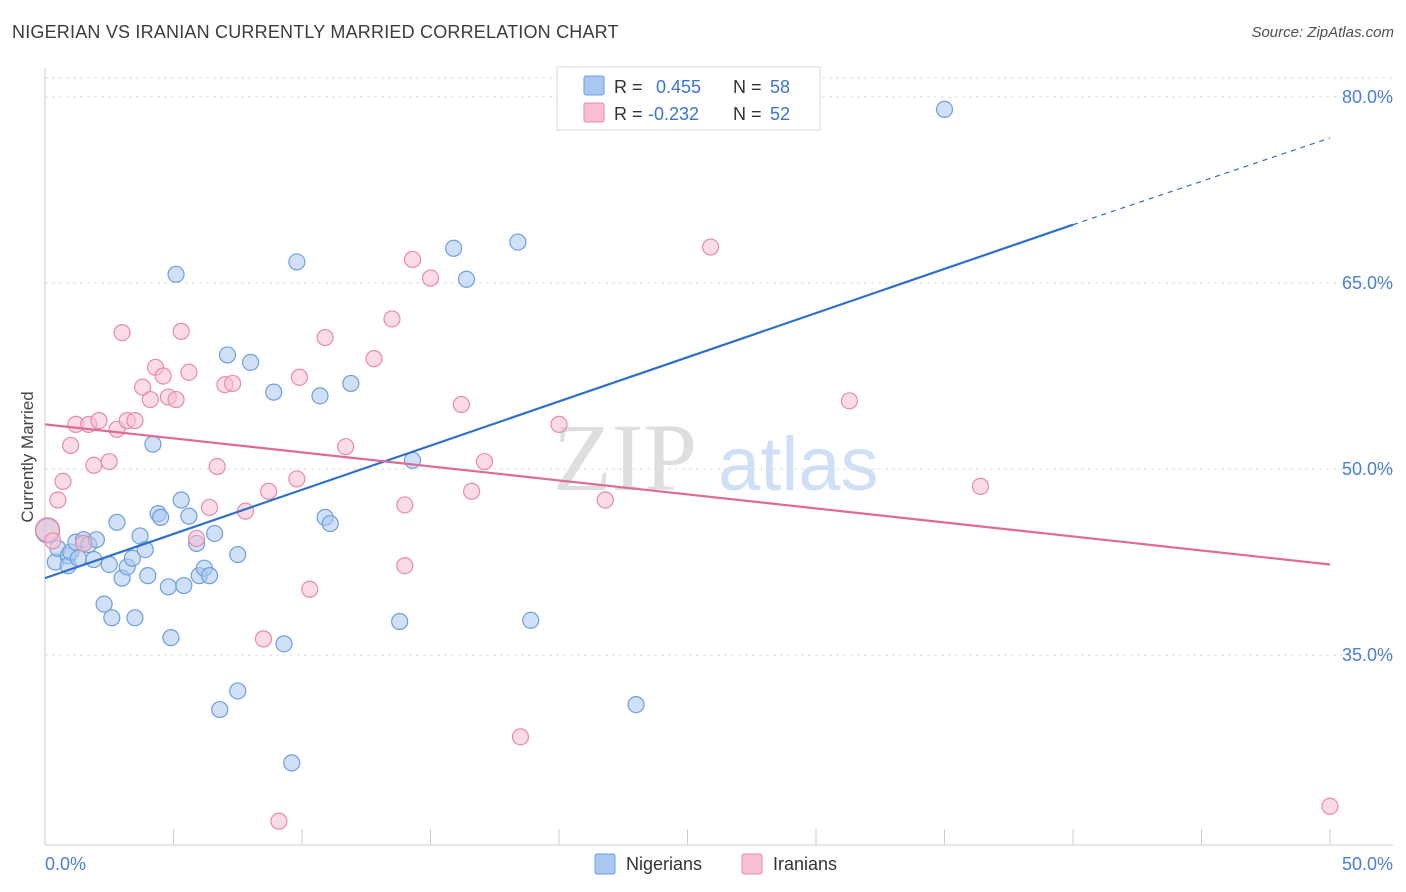 Image resolution: width=1406 pixels, height=892 pixels. What do you see at coordinates (605, 864) in the screenshot?
I see `legend-nigerians-swatch` at bounding box center [605, 864].